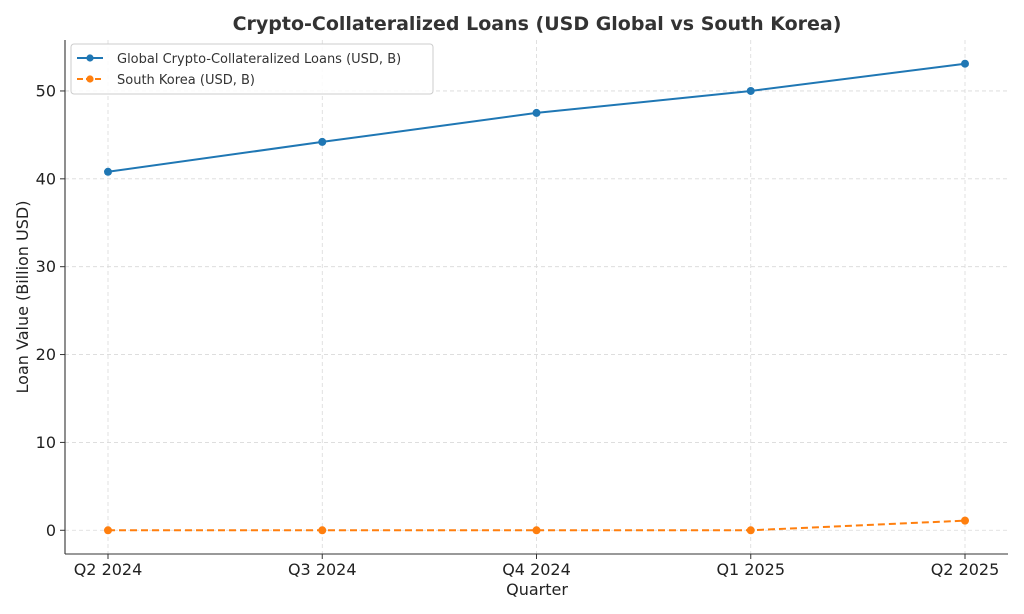  Describe the element at coordinates (322, 569) in the screenshot. I see `x-tick-label: Q3 2024` at that location.